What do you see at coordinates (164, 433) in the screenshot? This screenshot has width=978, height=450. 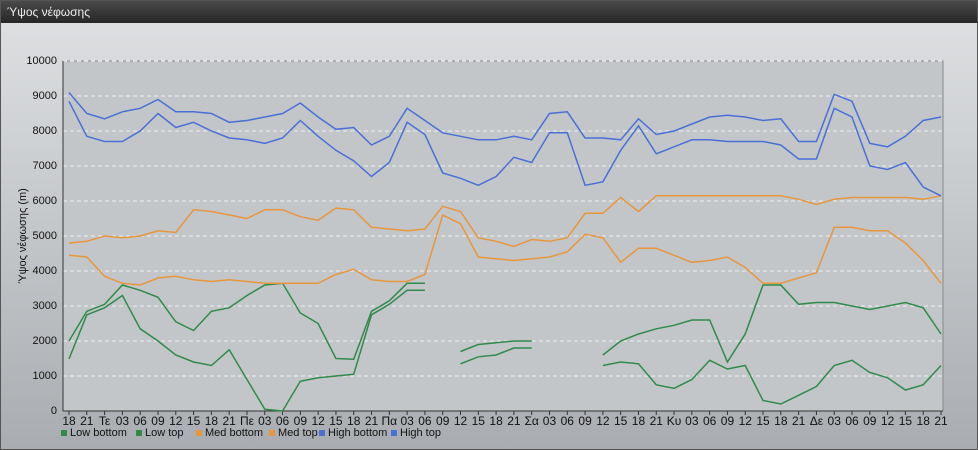 I see `legend-label: Low top` at bounding box center [164, 433].